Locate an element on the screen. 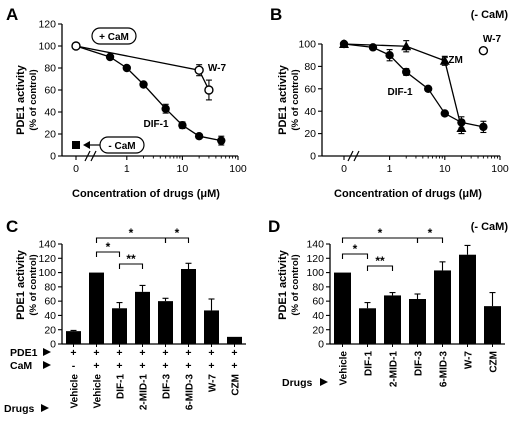  panel-letter-d: D is located at coordinates (274, 226).